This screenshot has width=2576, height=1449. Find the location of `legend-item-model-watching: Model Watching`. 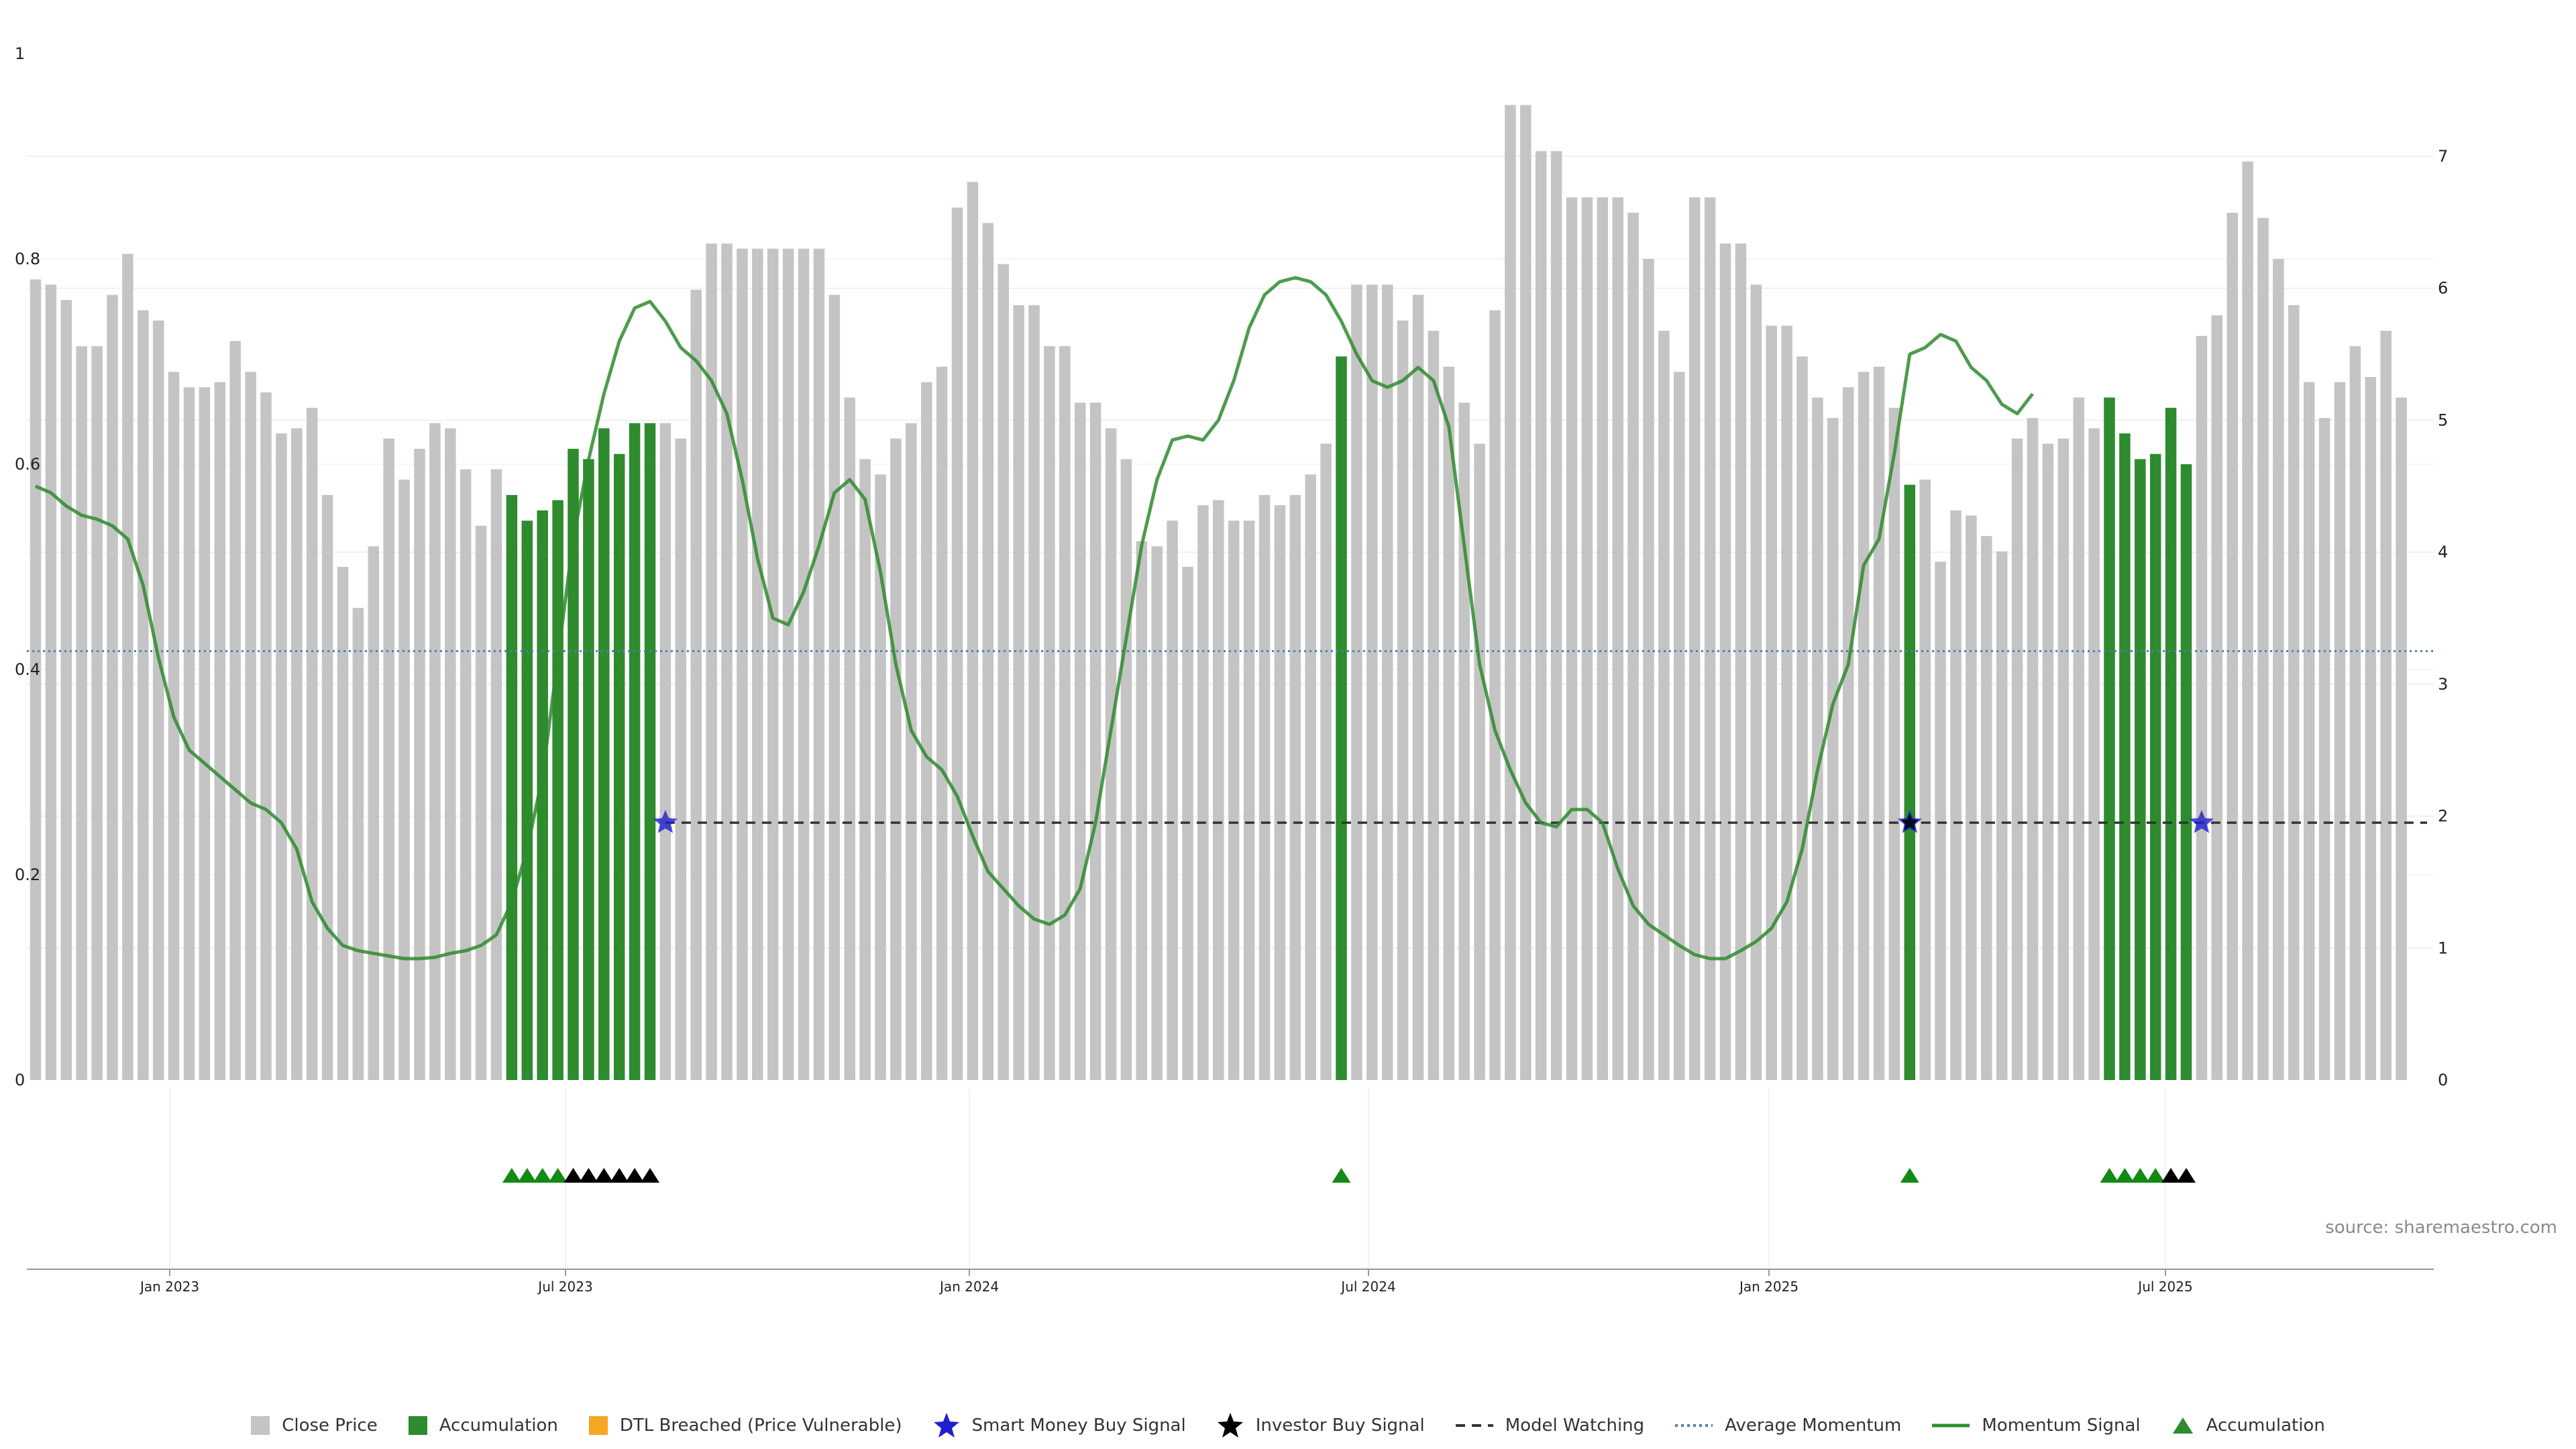

legend-item-model-watching: Model Watching is located at coordinates (1549, 1425).